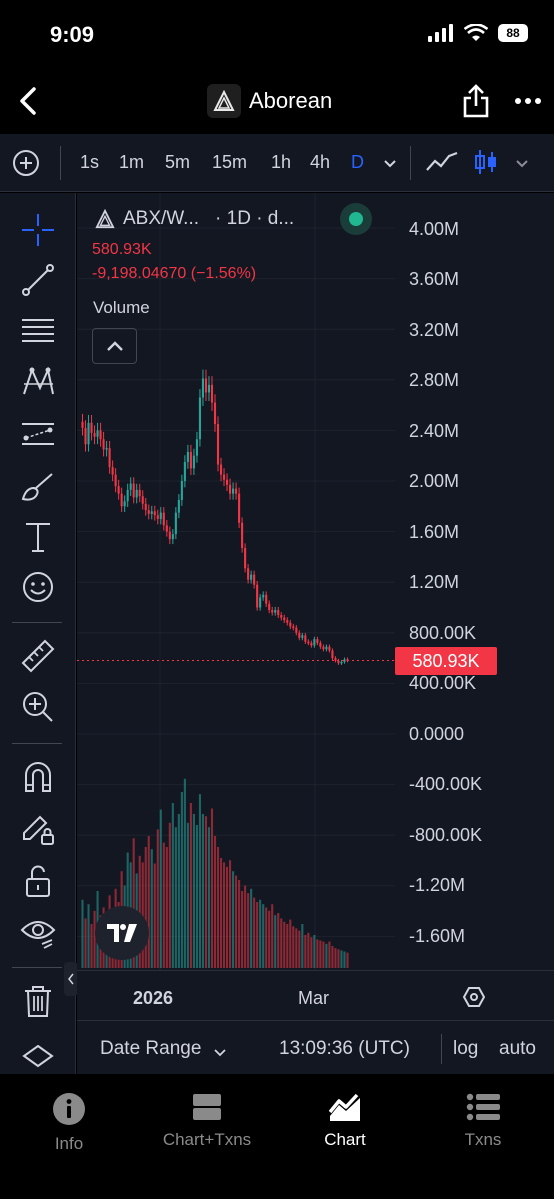  I want to click on nav-info: Info, so click(69, 1123).